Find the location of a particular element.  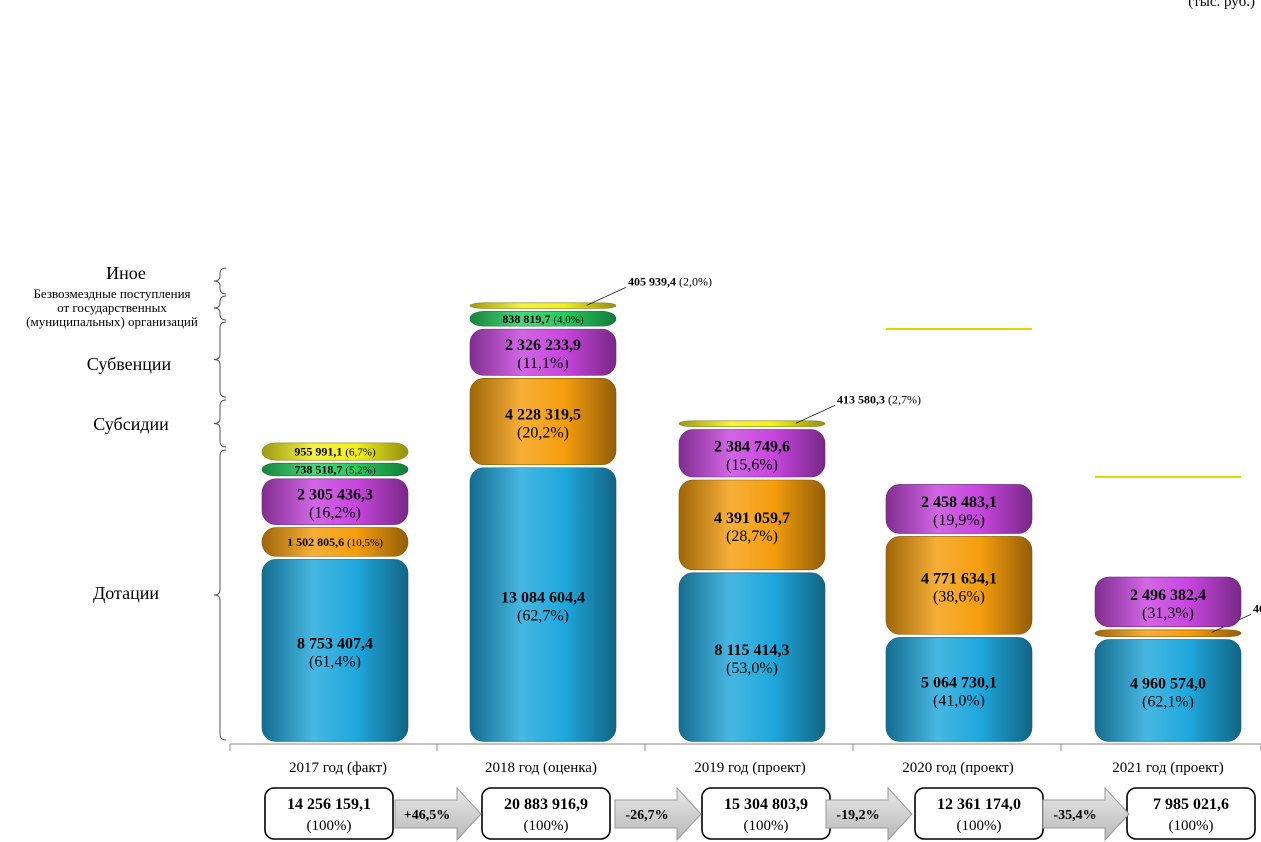

value-label: 2 305 436,3 is located at coordinates (335, 495).